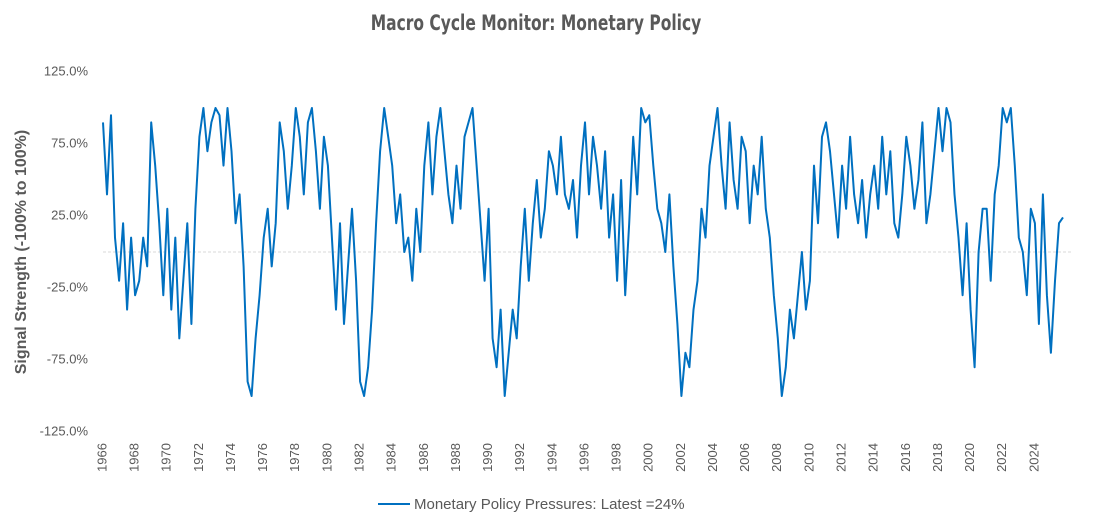  Describe the element at coordinates (583, 457) in the screenshot. I see `x-tick-label: 1996` at that location.